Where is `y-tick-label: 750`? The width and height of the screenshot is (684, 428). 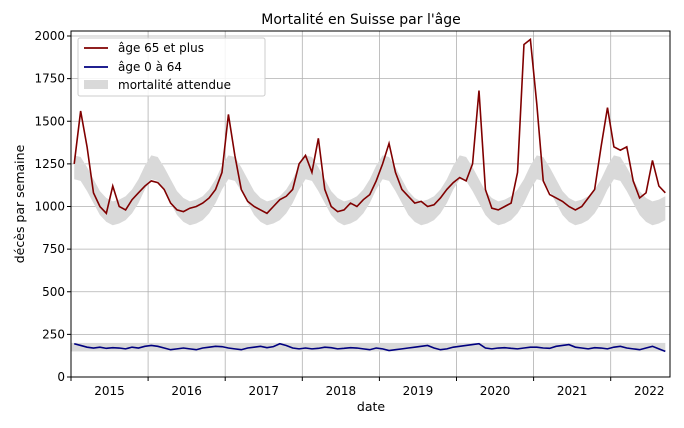
y-tick-label: 750 is located at coordinates (53, 249).